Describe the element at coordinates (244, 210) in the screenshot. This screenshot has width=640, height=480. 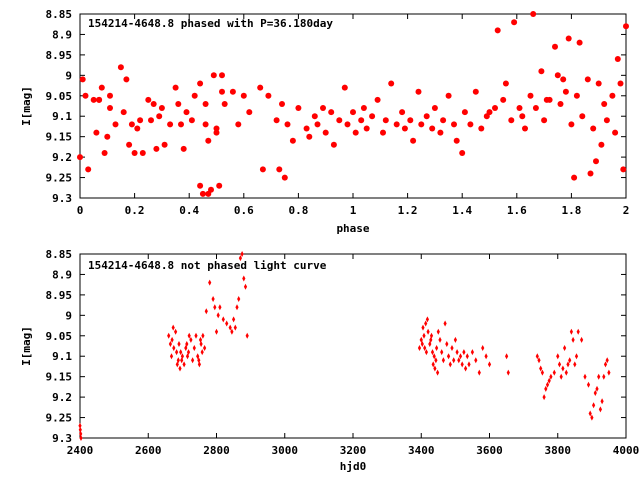
I see `x-tick-label: 0.6` at that location.